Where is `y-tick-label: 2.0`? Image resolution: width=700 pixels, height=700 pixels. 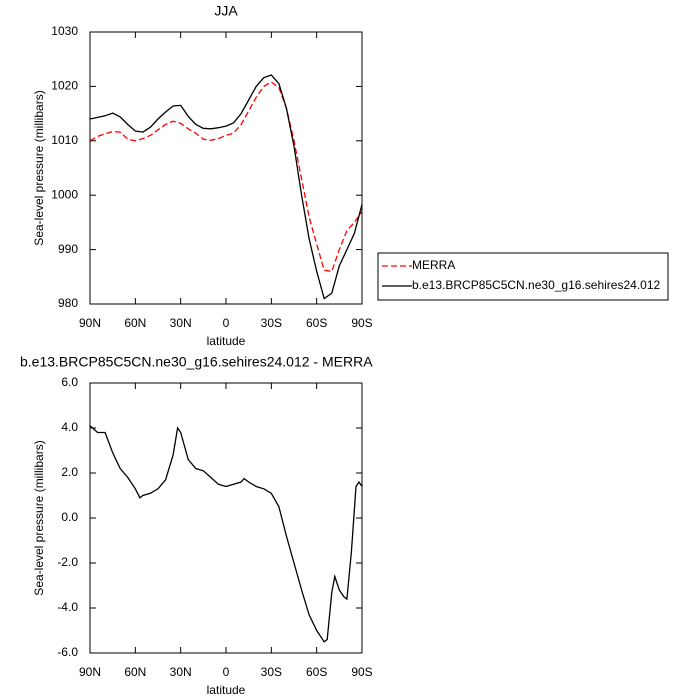
y-tick-label: 2.0 is located at coordinates (69, 472).